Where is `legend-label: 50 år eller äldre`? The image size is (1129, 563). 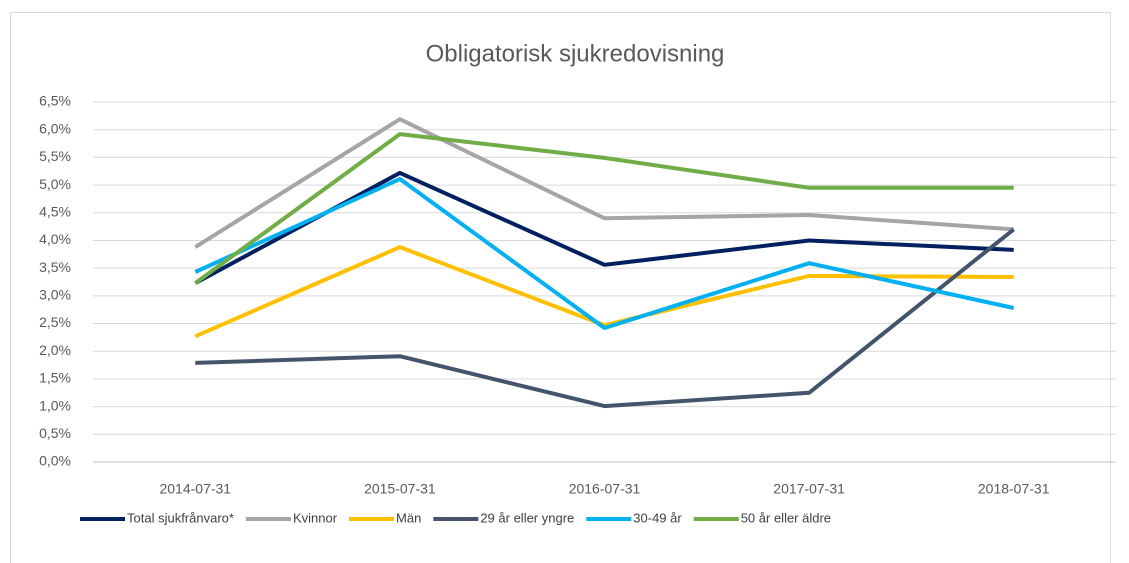 legend-label: 50 år eller äldre is located at coordinates (786, 517).